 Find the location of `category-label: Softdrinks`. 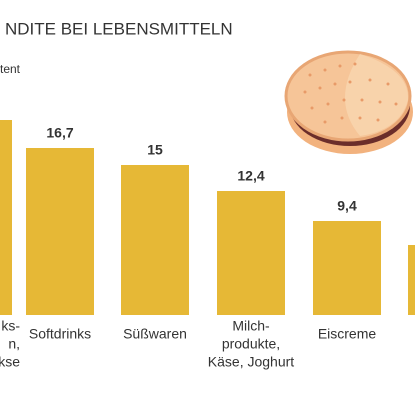

category-label: Softdrinks is located at coordinates (60, 334).